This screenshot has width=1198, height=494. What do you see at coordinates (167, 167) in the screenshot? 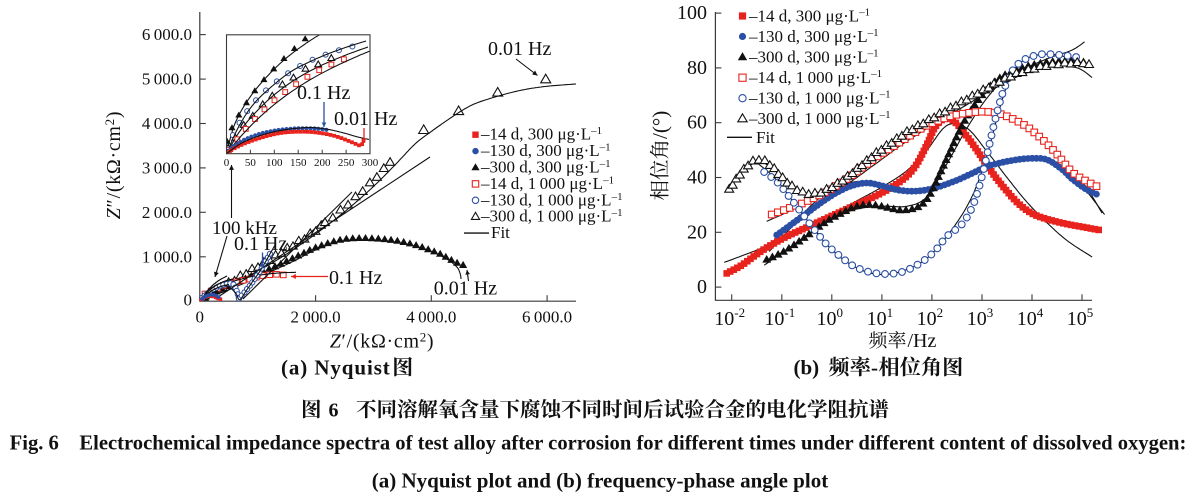
I see `svg-text: 3 000.0` at bounding box center [167, 167].